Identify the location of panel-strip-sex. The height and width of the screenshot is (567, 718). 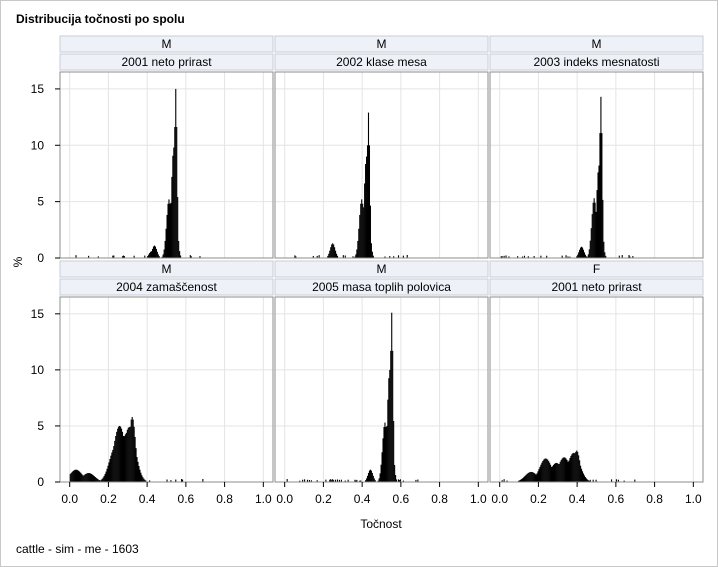
(596, 269).